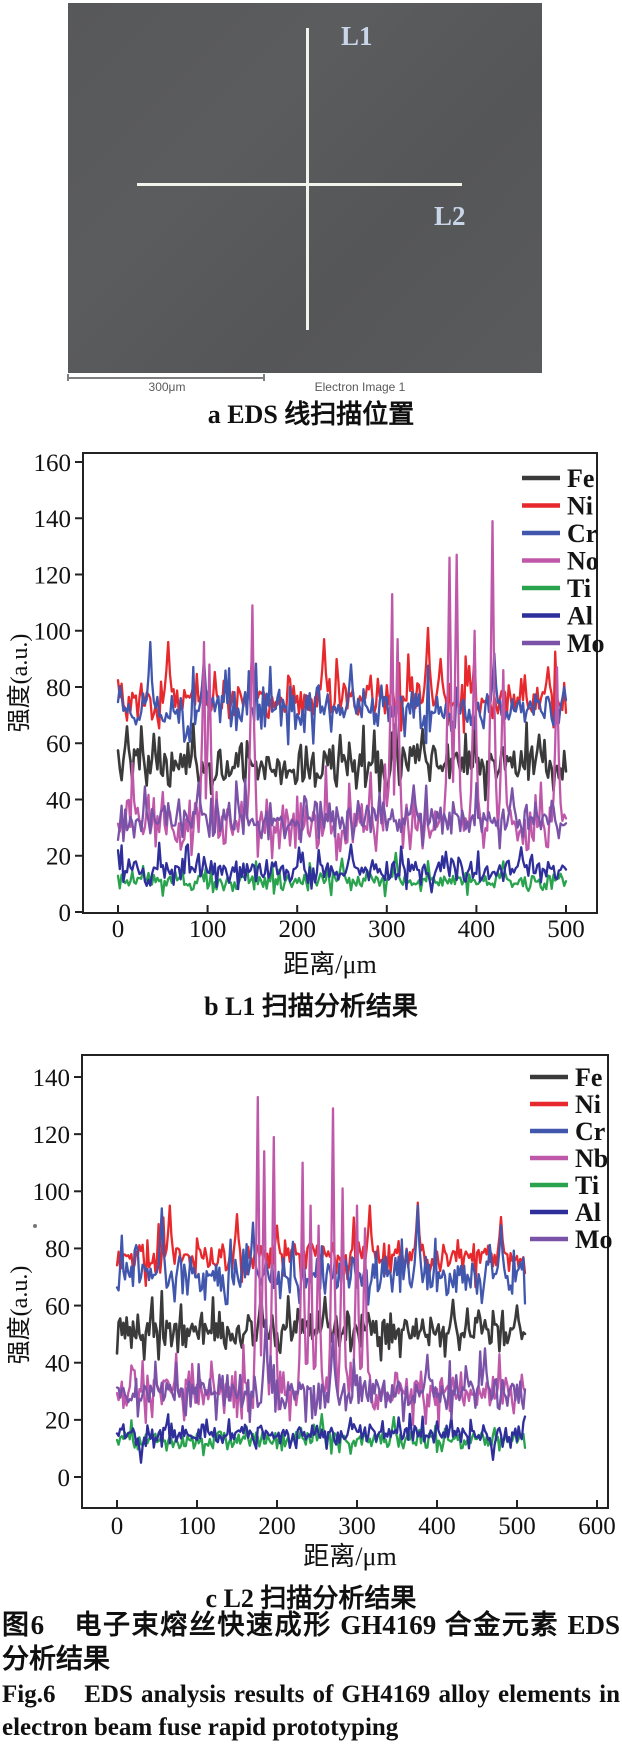 The width and height of the screenshot is (622, 1748). Describe the element at coordinates (321, 1255) in the screenshot. I see `series-line-Cr` at that location.